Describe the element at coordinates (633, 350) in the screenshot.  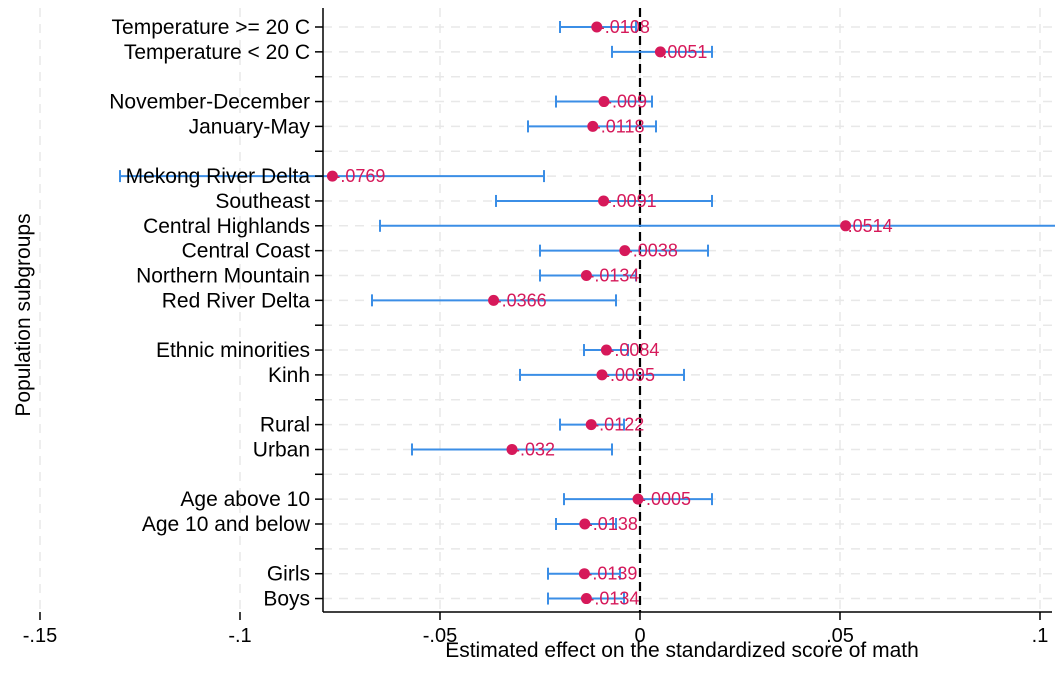
I see `estimate-value-label: -.0084` at that location.